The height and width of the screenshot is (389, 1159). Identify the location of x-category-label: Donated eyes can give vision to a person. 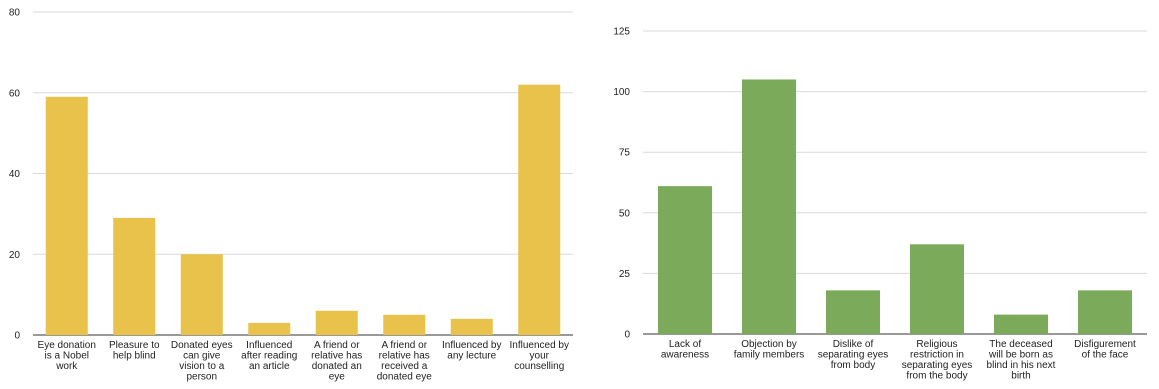
(202, 361).